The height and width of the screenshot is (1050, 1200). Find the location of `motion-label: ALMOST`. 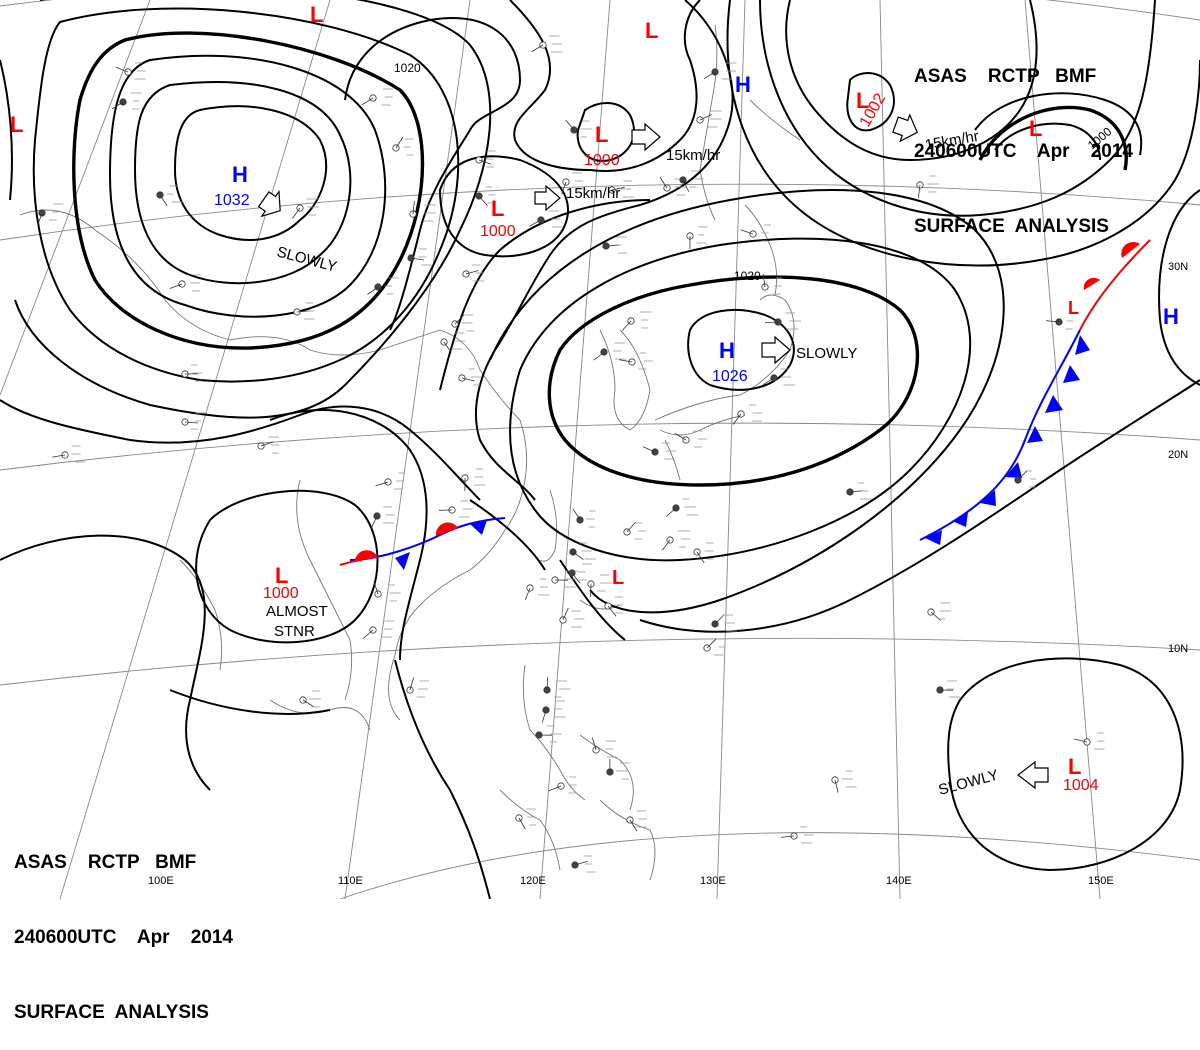

motion-label: ALMOST is located at coordinates (297, 611).